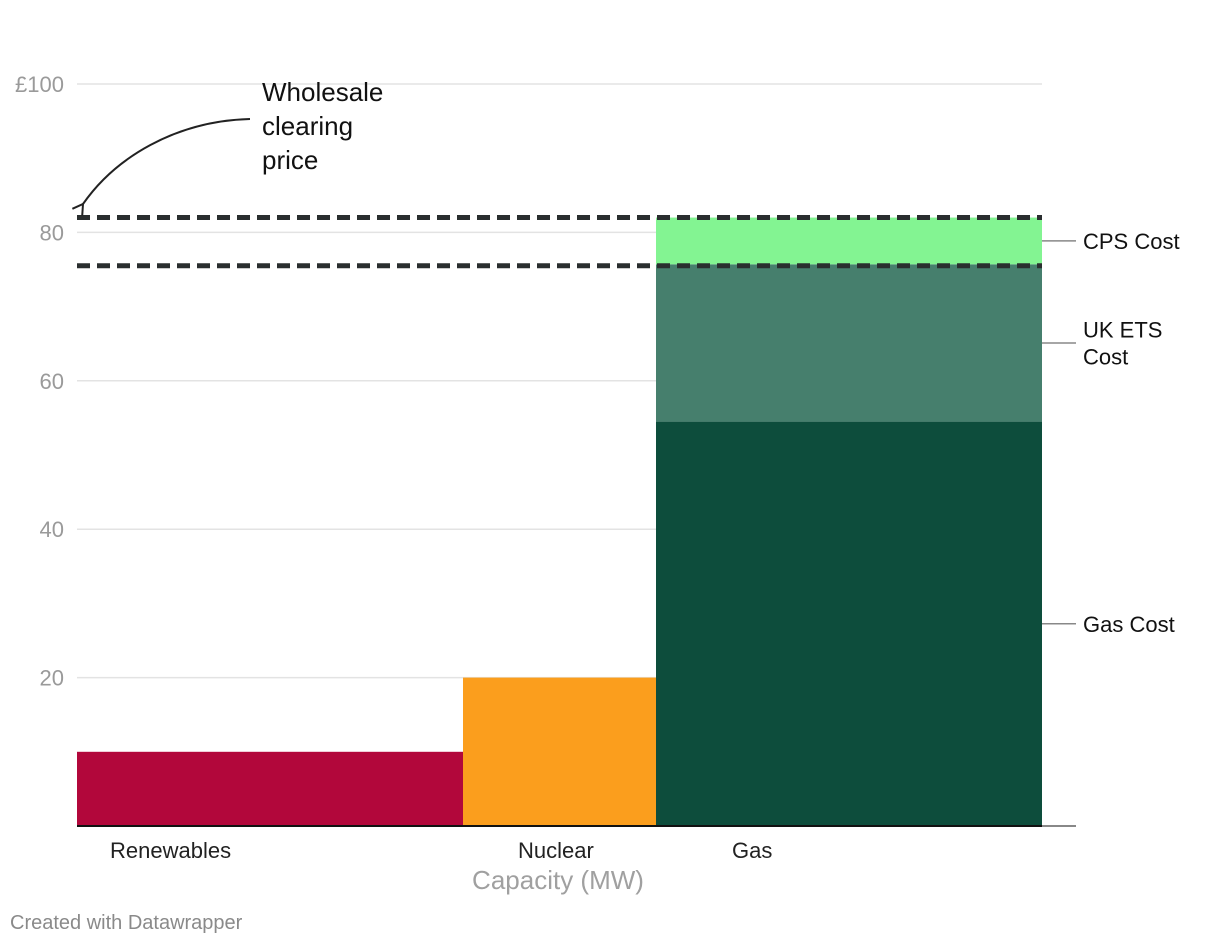 The height and width of the screenshot is (948, 1220). What do you see at coordinates (752, 850) in the screenshot?
I see `category-label-gas: Gas` at bounding box center [752, 850].